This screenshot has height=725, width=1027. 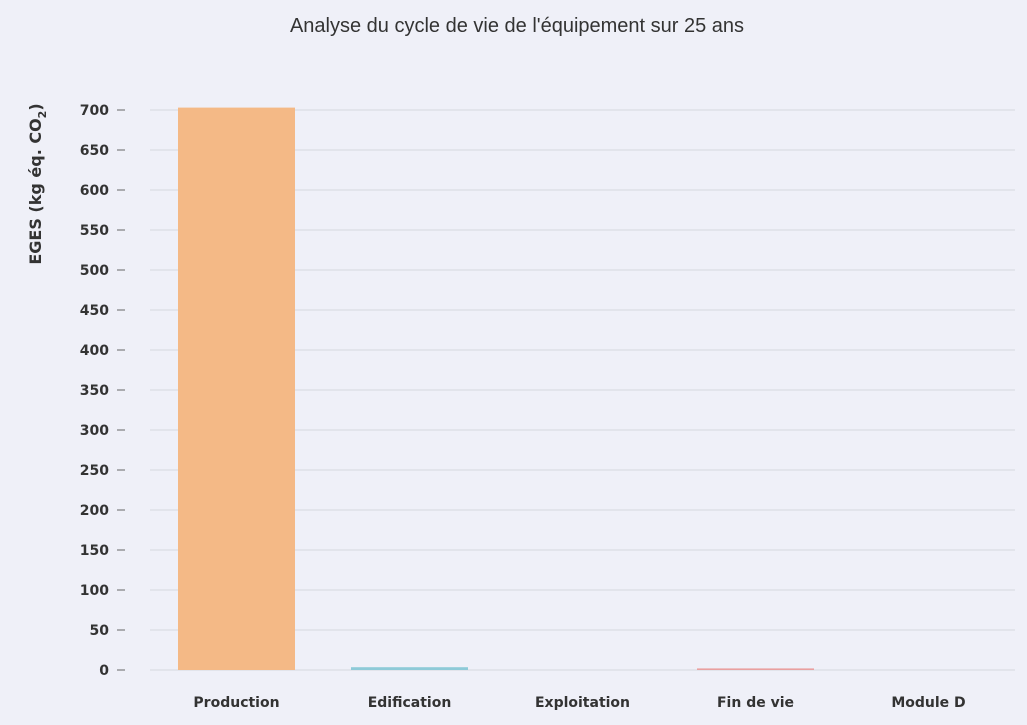 What do you see at coordinates (94, 551) in the screenshot?
I see `y-tick-label: 150` at bounding box center [94, 551].